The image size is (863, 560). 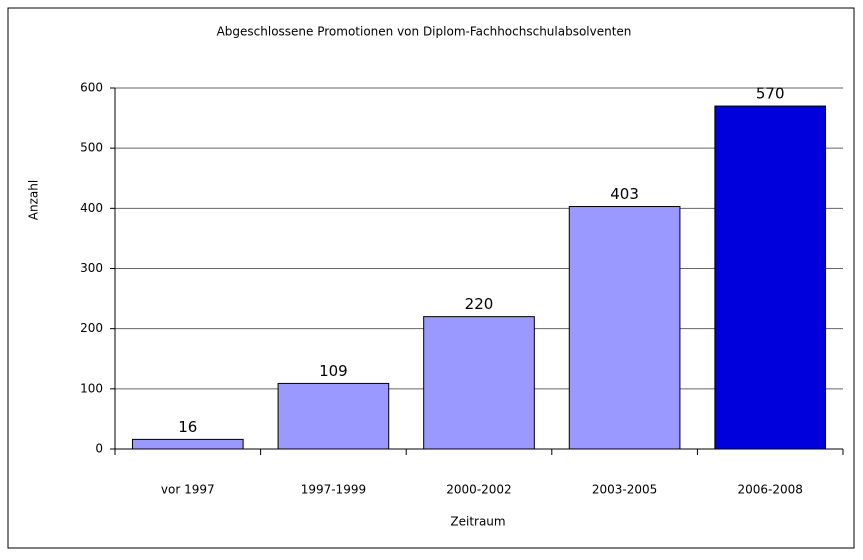 I want to click on y-tick-label: 400, so click(x=91, y=208).